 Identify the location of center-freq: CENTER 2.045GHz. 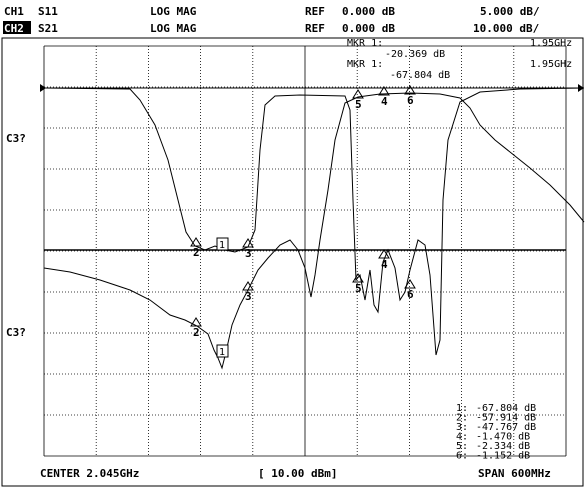
(89, 473).